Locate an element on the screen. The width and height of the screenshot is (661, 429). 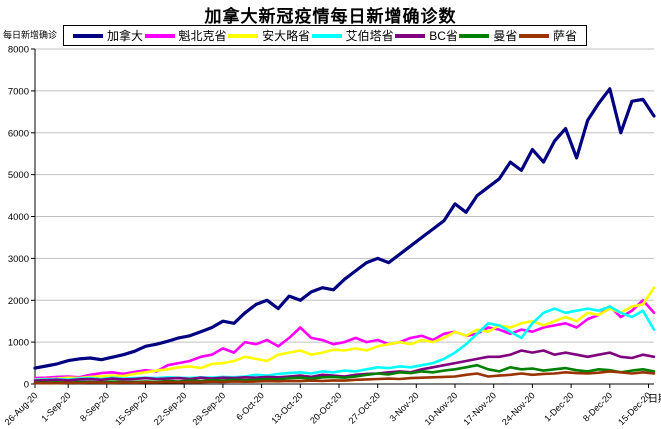
x-tick-label: 10-Nov-20 is located at coordinates (441, 408).